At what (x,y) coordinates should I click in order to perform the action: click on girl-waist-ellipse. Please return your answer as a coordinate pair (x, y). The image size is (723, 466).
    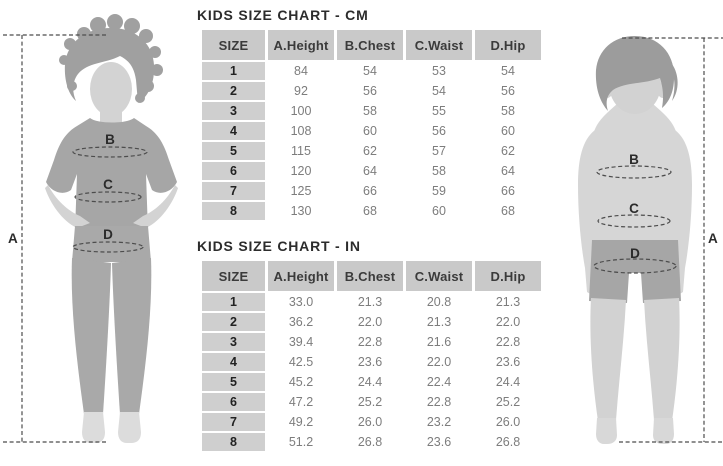
    Looking at the image, I should click on (108, 197).